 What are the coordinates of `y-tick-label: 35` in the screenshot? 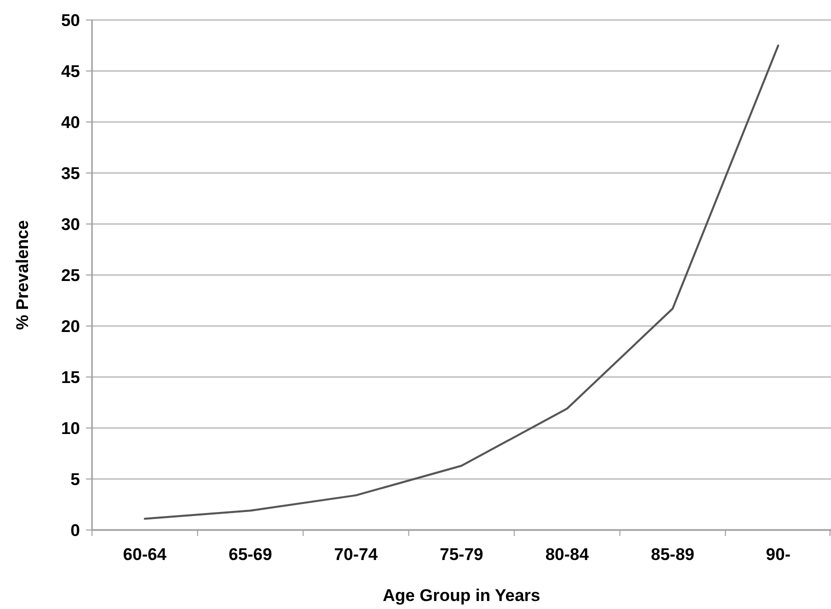 It's located at (70, 173).